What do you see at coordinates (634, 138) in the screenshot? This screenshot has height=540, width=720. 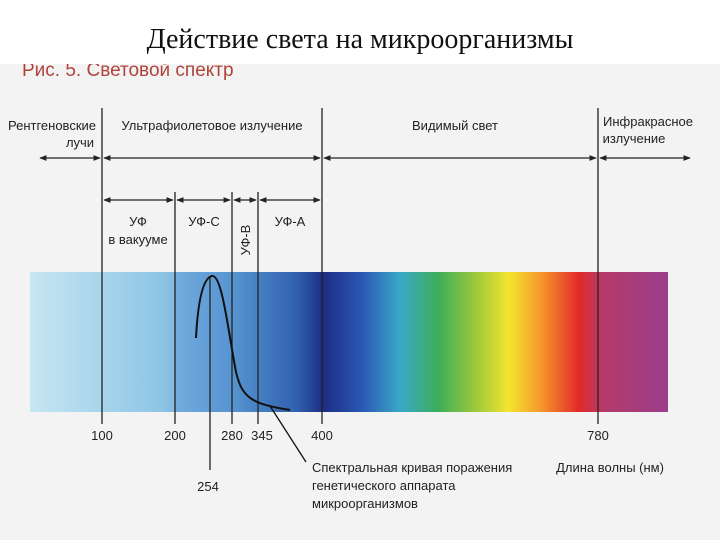 I see `region-label: излучение` at bounding box center [634, 138].